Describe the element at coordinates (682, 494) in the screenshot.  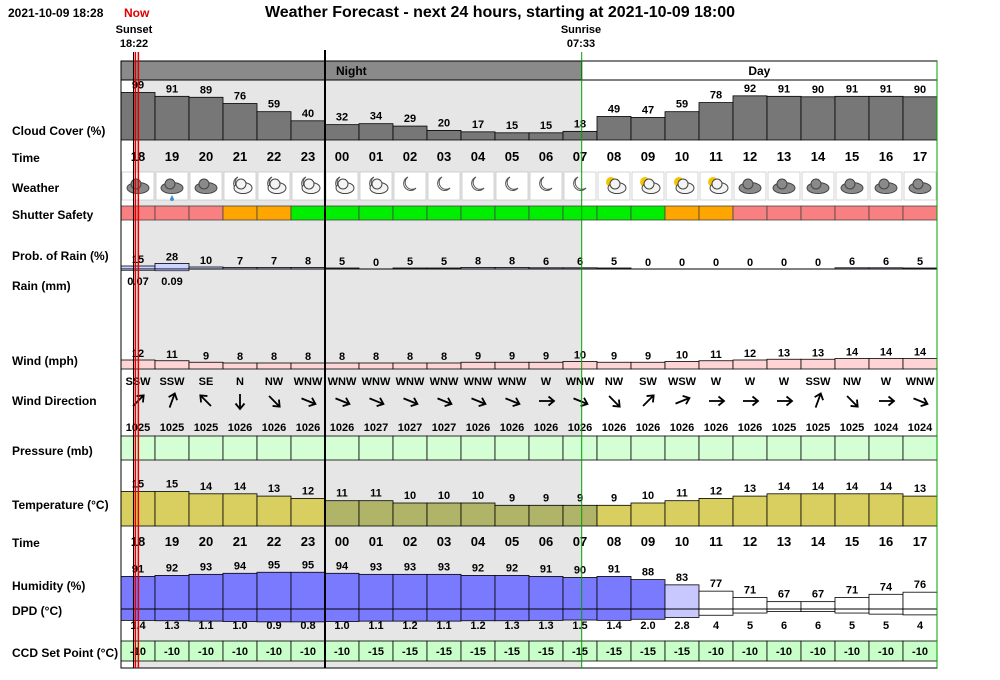
I see `temperature-value: 11` at that location.